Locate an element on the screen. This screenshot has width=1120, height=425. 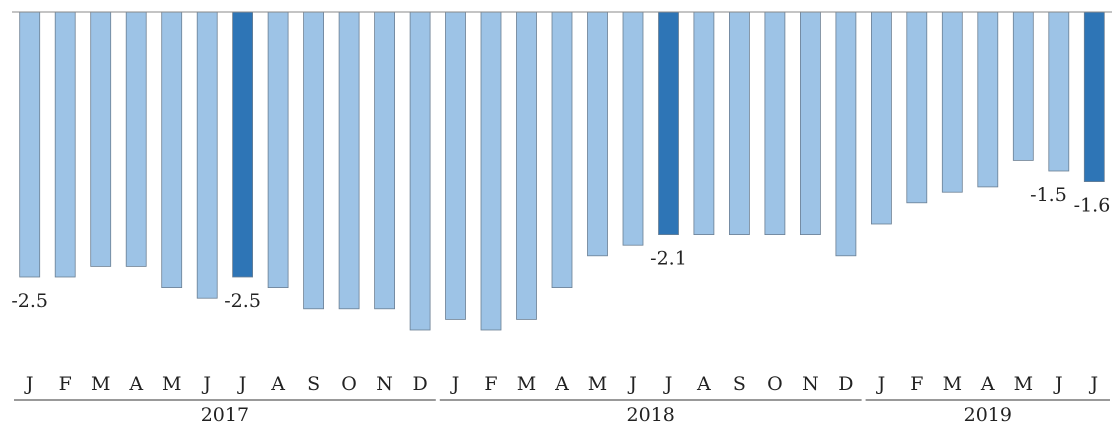
year-label: 2019 is located at coordinates (988, 414).